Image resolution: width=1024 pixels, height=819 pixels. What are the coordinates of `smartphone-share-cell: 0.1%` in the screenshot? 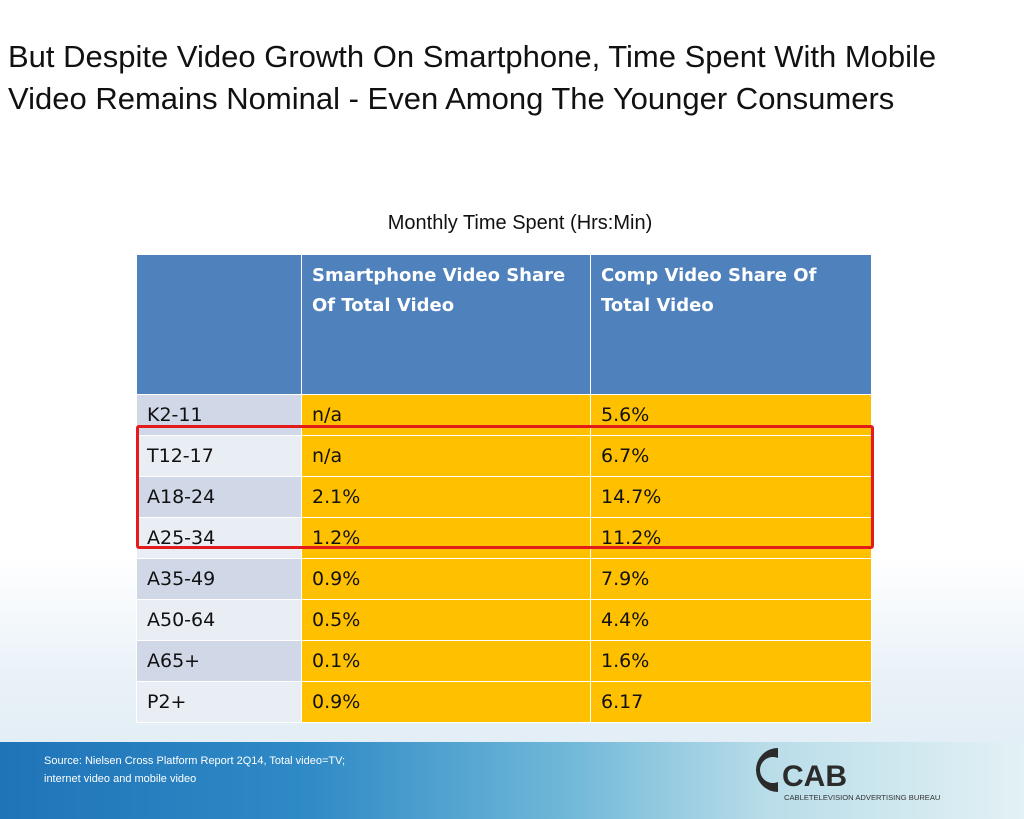 It's located at (446, 661).